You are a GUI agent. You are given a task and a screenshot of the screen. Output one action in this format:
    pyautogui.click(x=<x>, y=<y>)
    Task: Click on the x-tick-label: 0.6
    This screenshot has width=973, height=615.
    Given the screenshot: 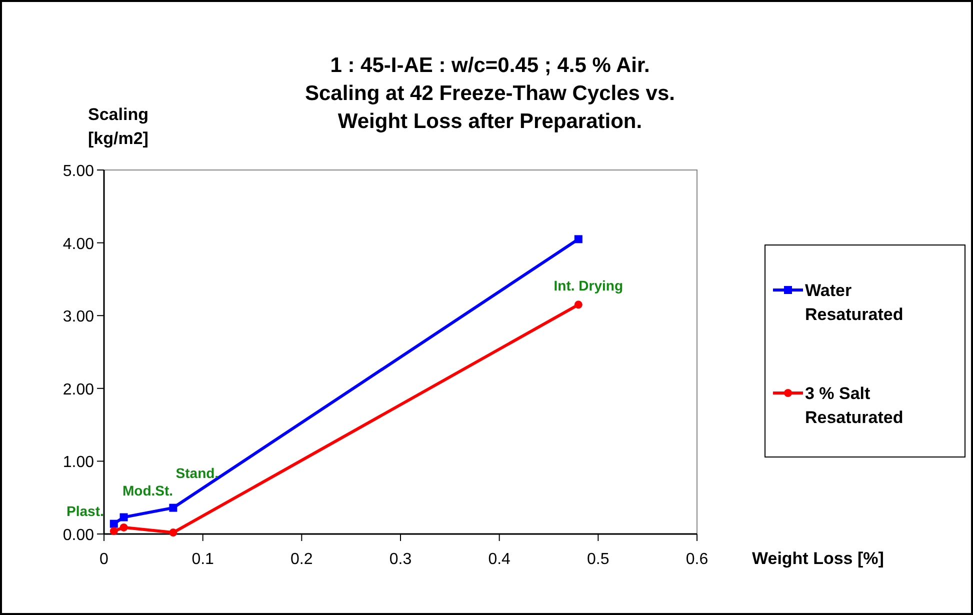 What is the action you would take?
    pyautogui.click(x=697, y=559)
    